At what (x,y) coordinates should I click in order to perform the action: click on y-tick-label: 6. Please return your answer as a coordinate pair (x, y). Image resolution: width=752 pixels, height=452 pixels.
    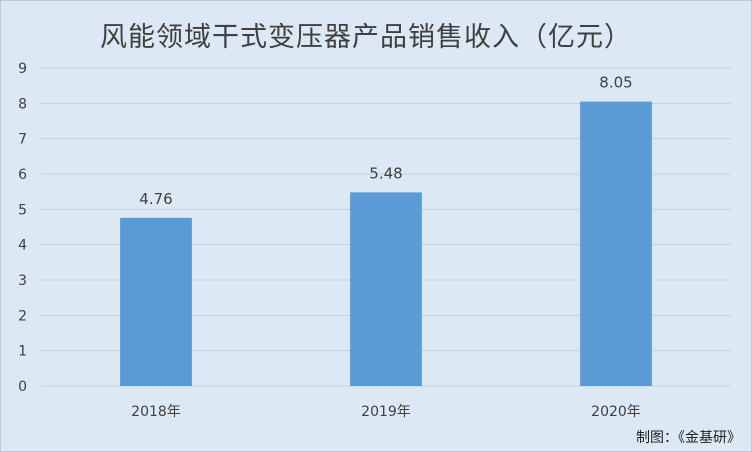
    Looking at the image, I should click on (22, 175).